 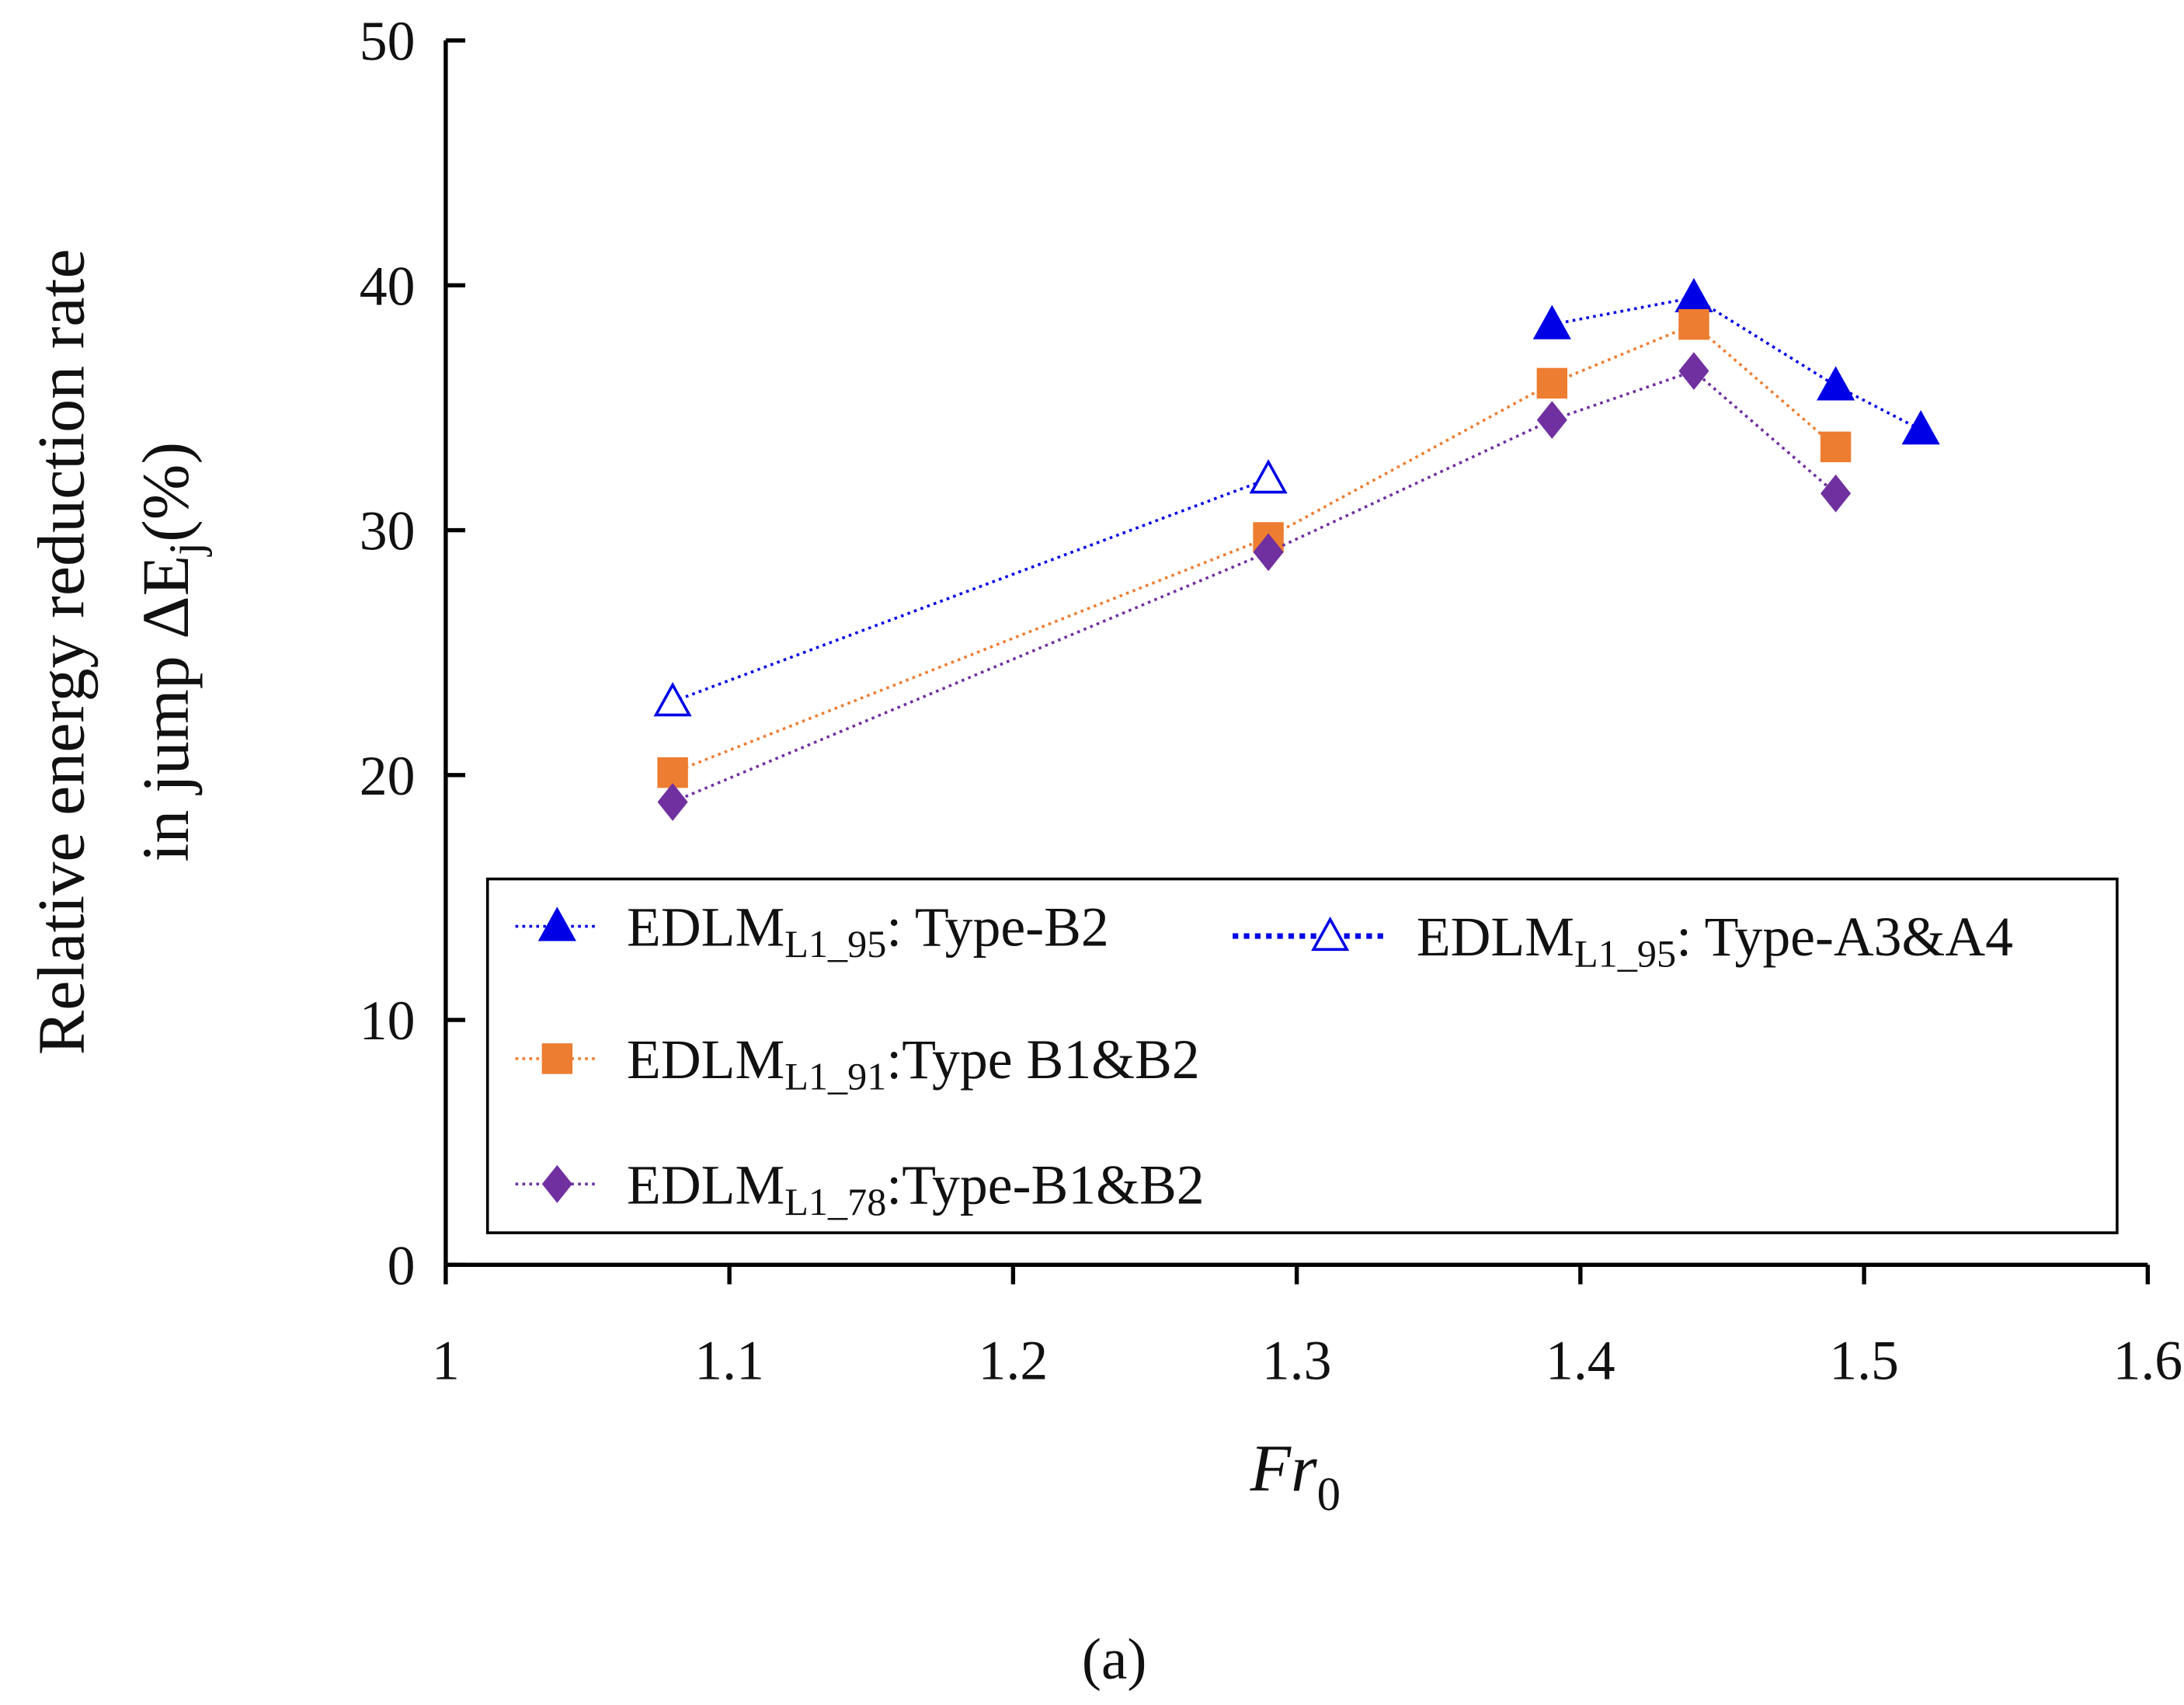 What do you see at coordinates (166, 492) in the screenshot?
I see `y-label-suffix: (%)` at bounding box center [166, 492].